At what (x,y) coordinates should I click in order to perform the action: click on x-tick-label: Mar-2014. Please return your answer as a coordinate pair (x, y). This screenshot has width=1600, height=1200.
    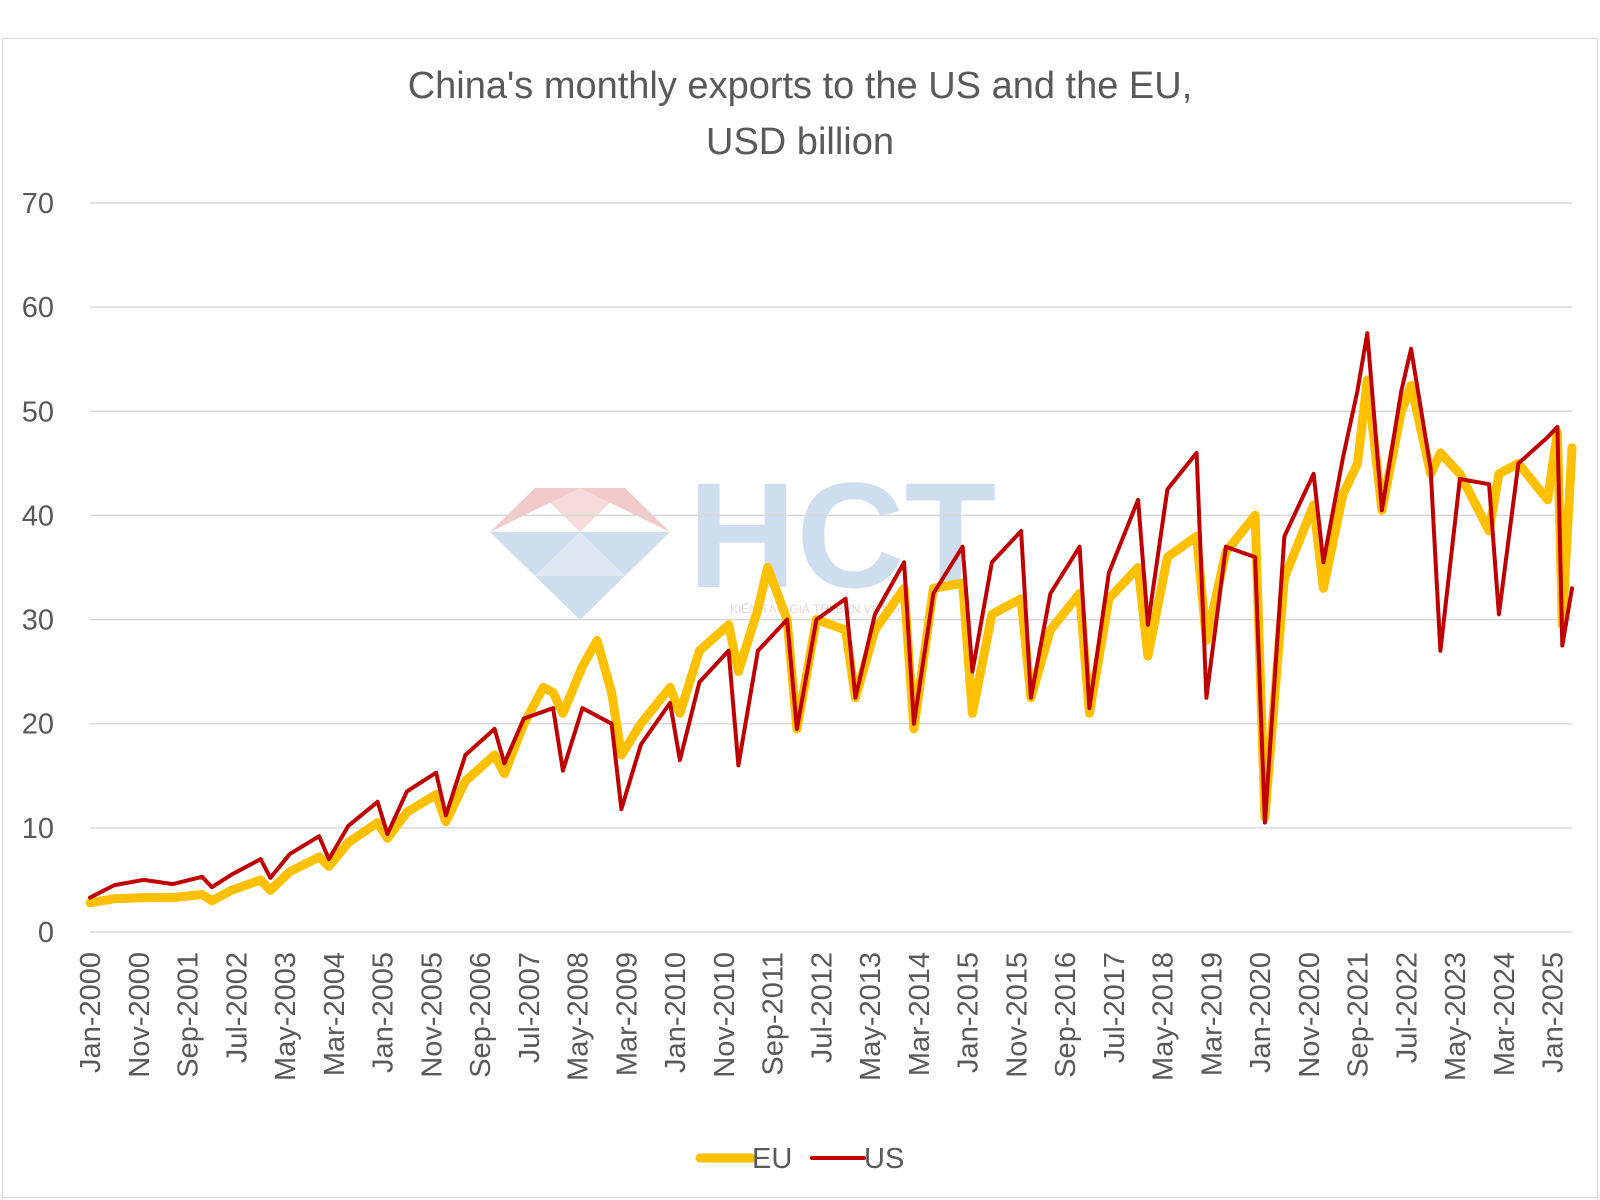
    Looking at the image, I should click on (920, 1014).